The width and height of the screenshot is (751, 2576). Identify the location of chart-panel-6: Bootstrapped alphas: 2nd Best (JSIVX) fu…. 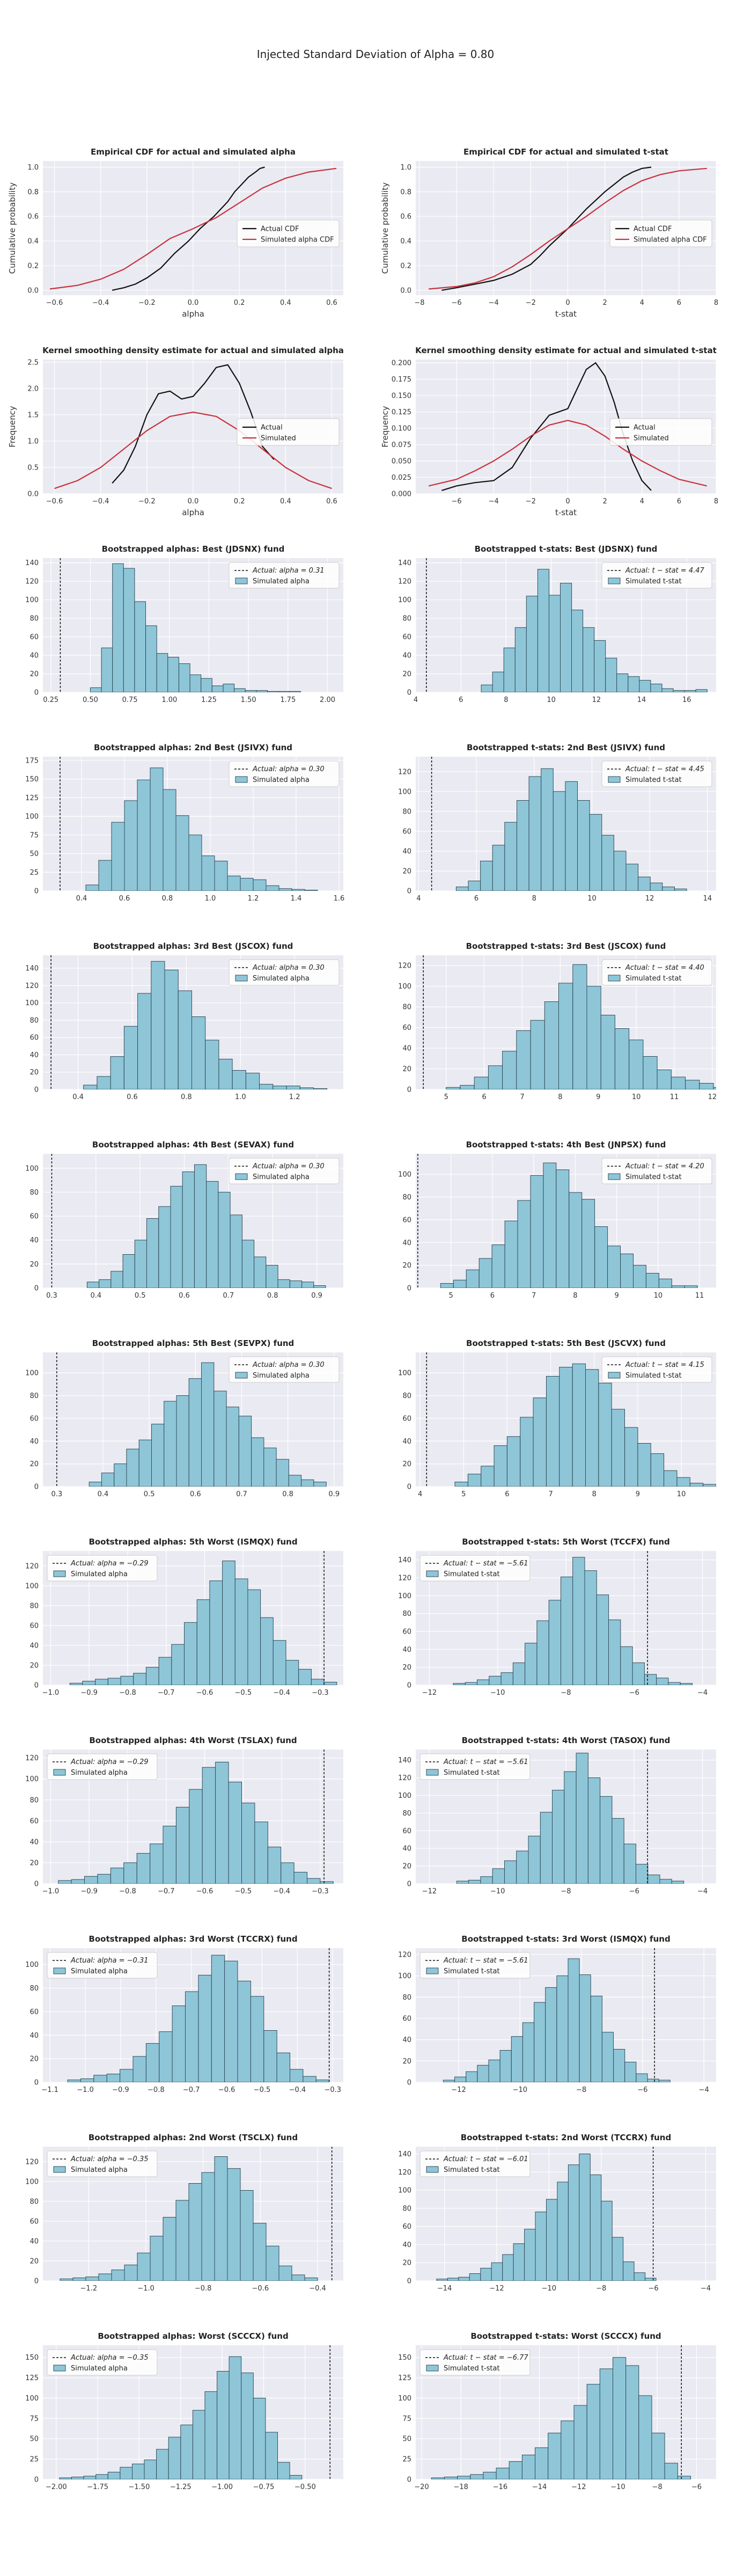
(184, 823).